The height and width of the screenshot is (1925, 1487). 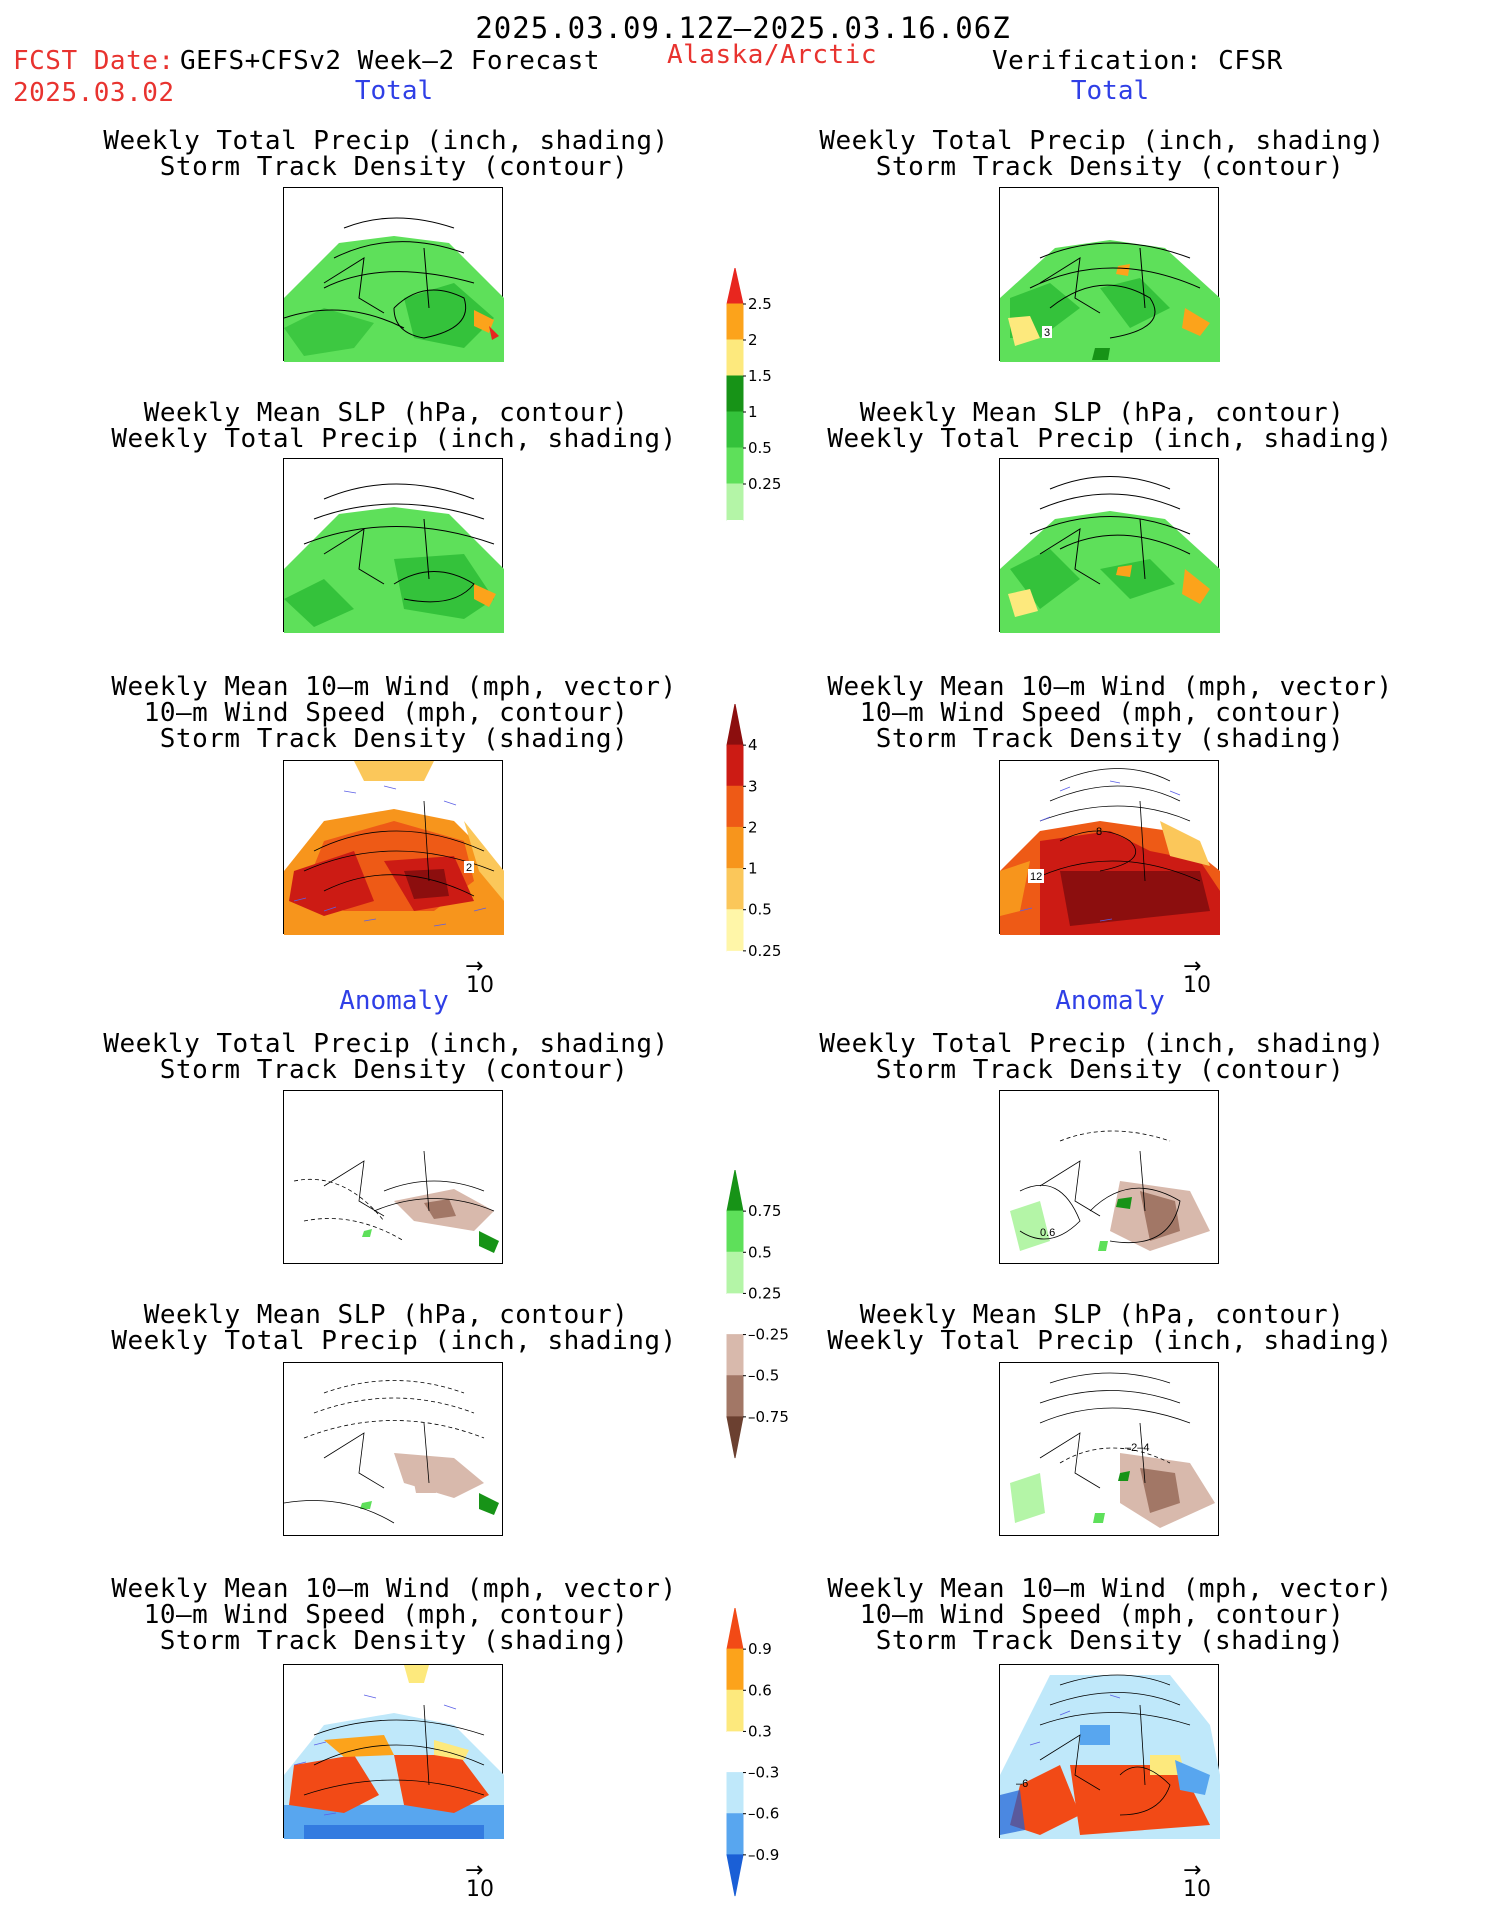 I want to click on colorbar-anom-storm: 0.9 0.6 0.3 –0.3 –0.6 –0.9, so click(x=774, y=1752).